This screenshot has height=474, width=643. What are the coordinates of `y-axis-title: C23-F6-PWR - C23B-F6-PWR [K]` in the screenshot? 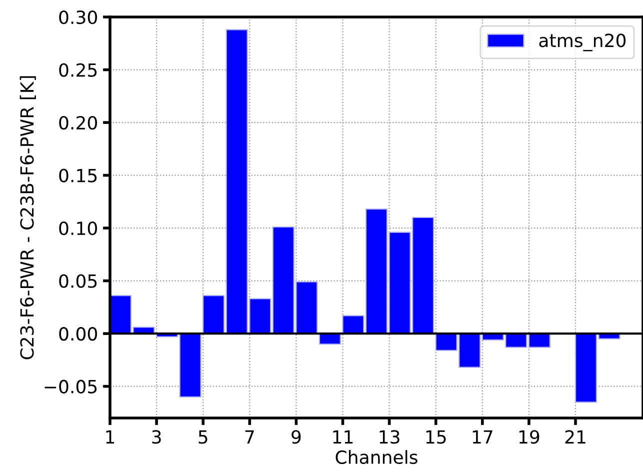 It's located at (28, 218).